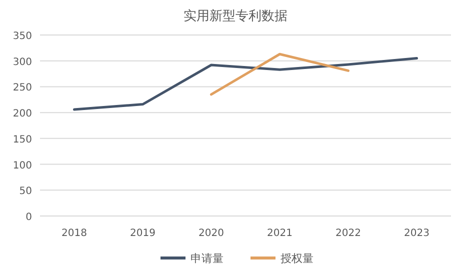 The height and width of the screenshot is (276, 471). Describe the element at coordinates (29, 217) in the screenshot. I see `y-tick-label: 0` at that location.